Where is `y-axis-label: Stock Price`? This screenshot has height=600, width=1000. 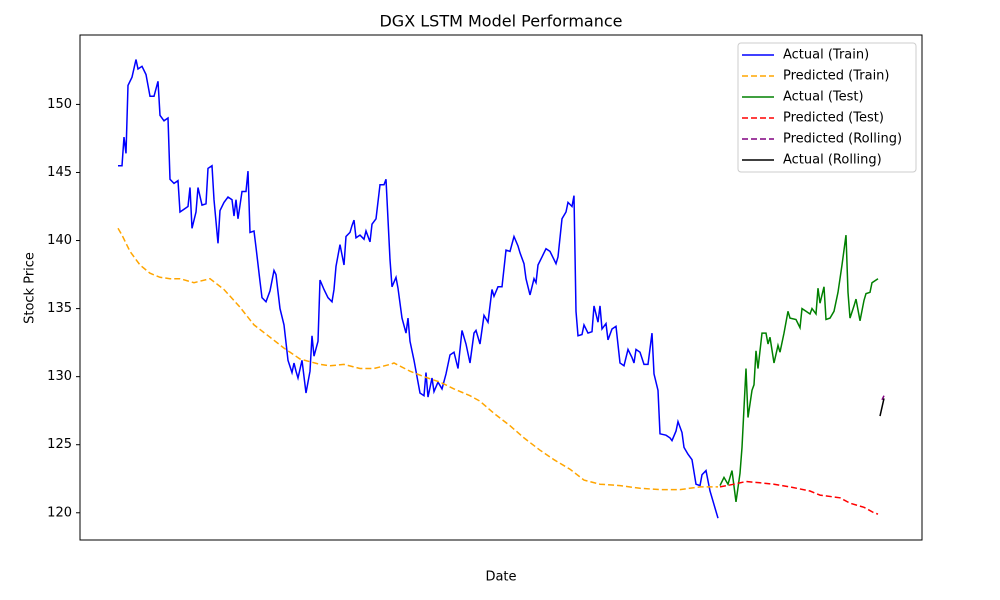
y-axis-label: Stock Price is located at coordinates (30, 288).